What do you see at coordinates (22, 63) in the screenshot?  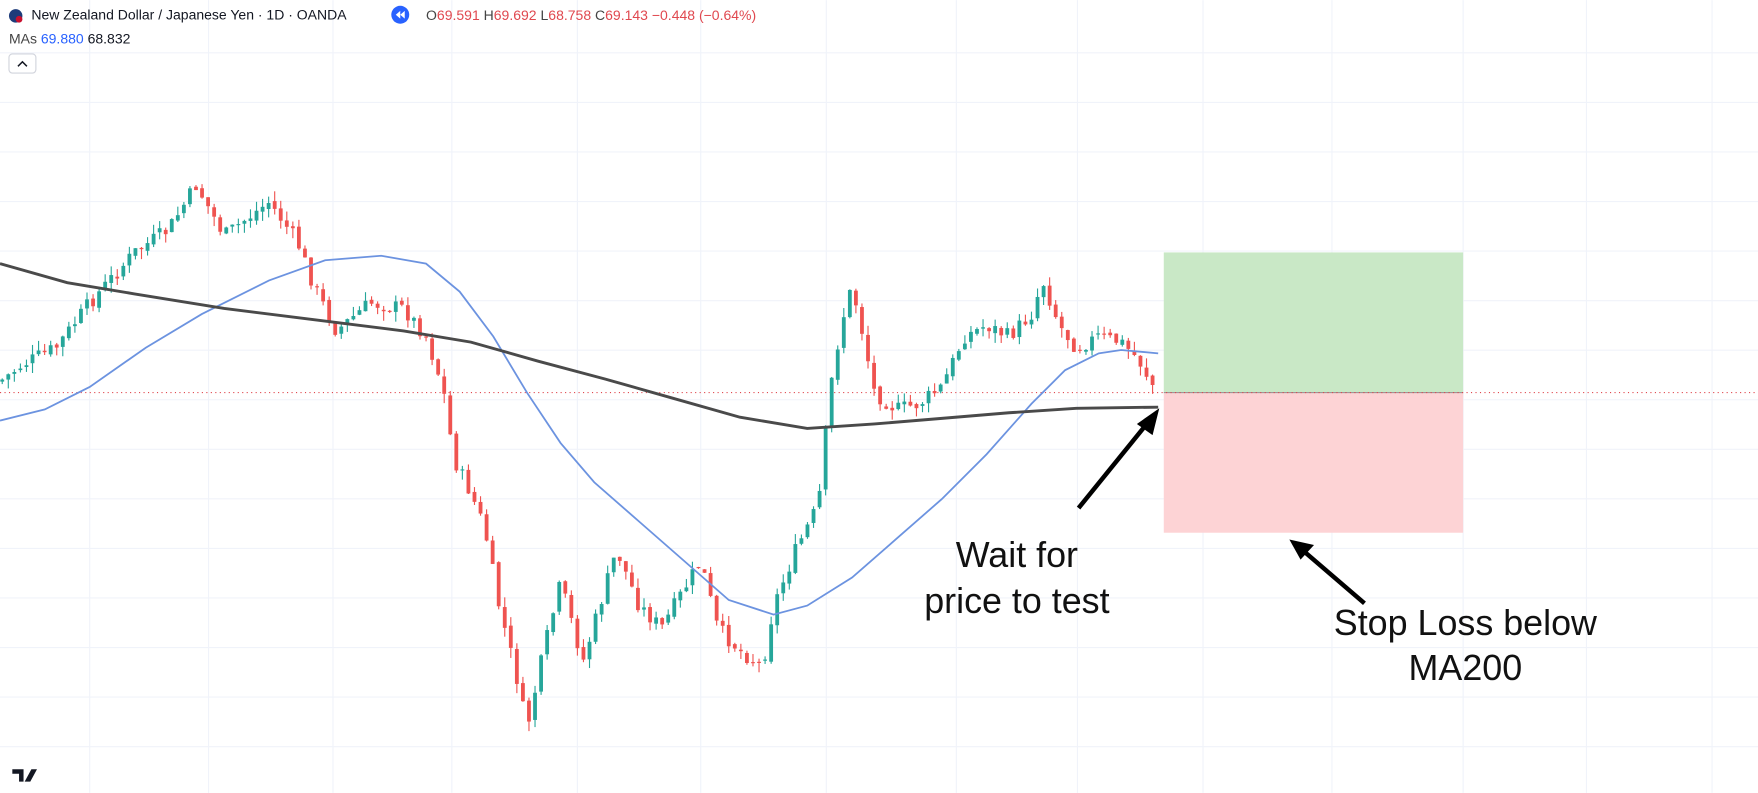 I see `collapse-button` at bounding box center [22, 63].